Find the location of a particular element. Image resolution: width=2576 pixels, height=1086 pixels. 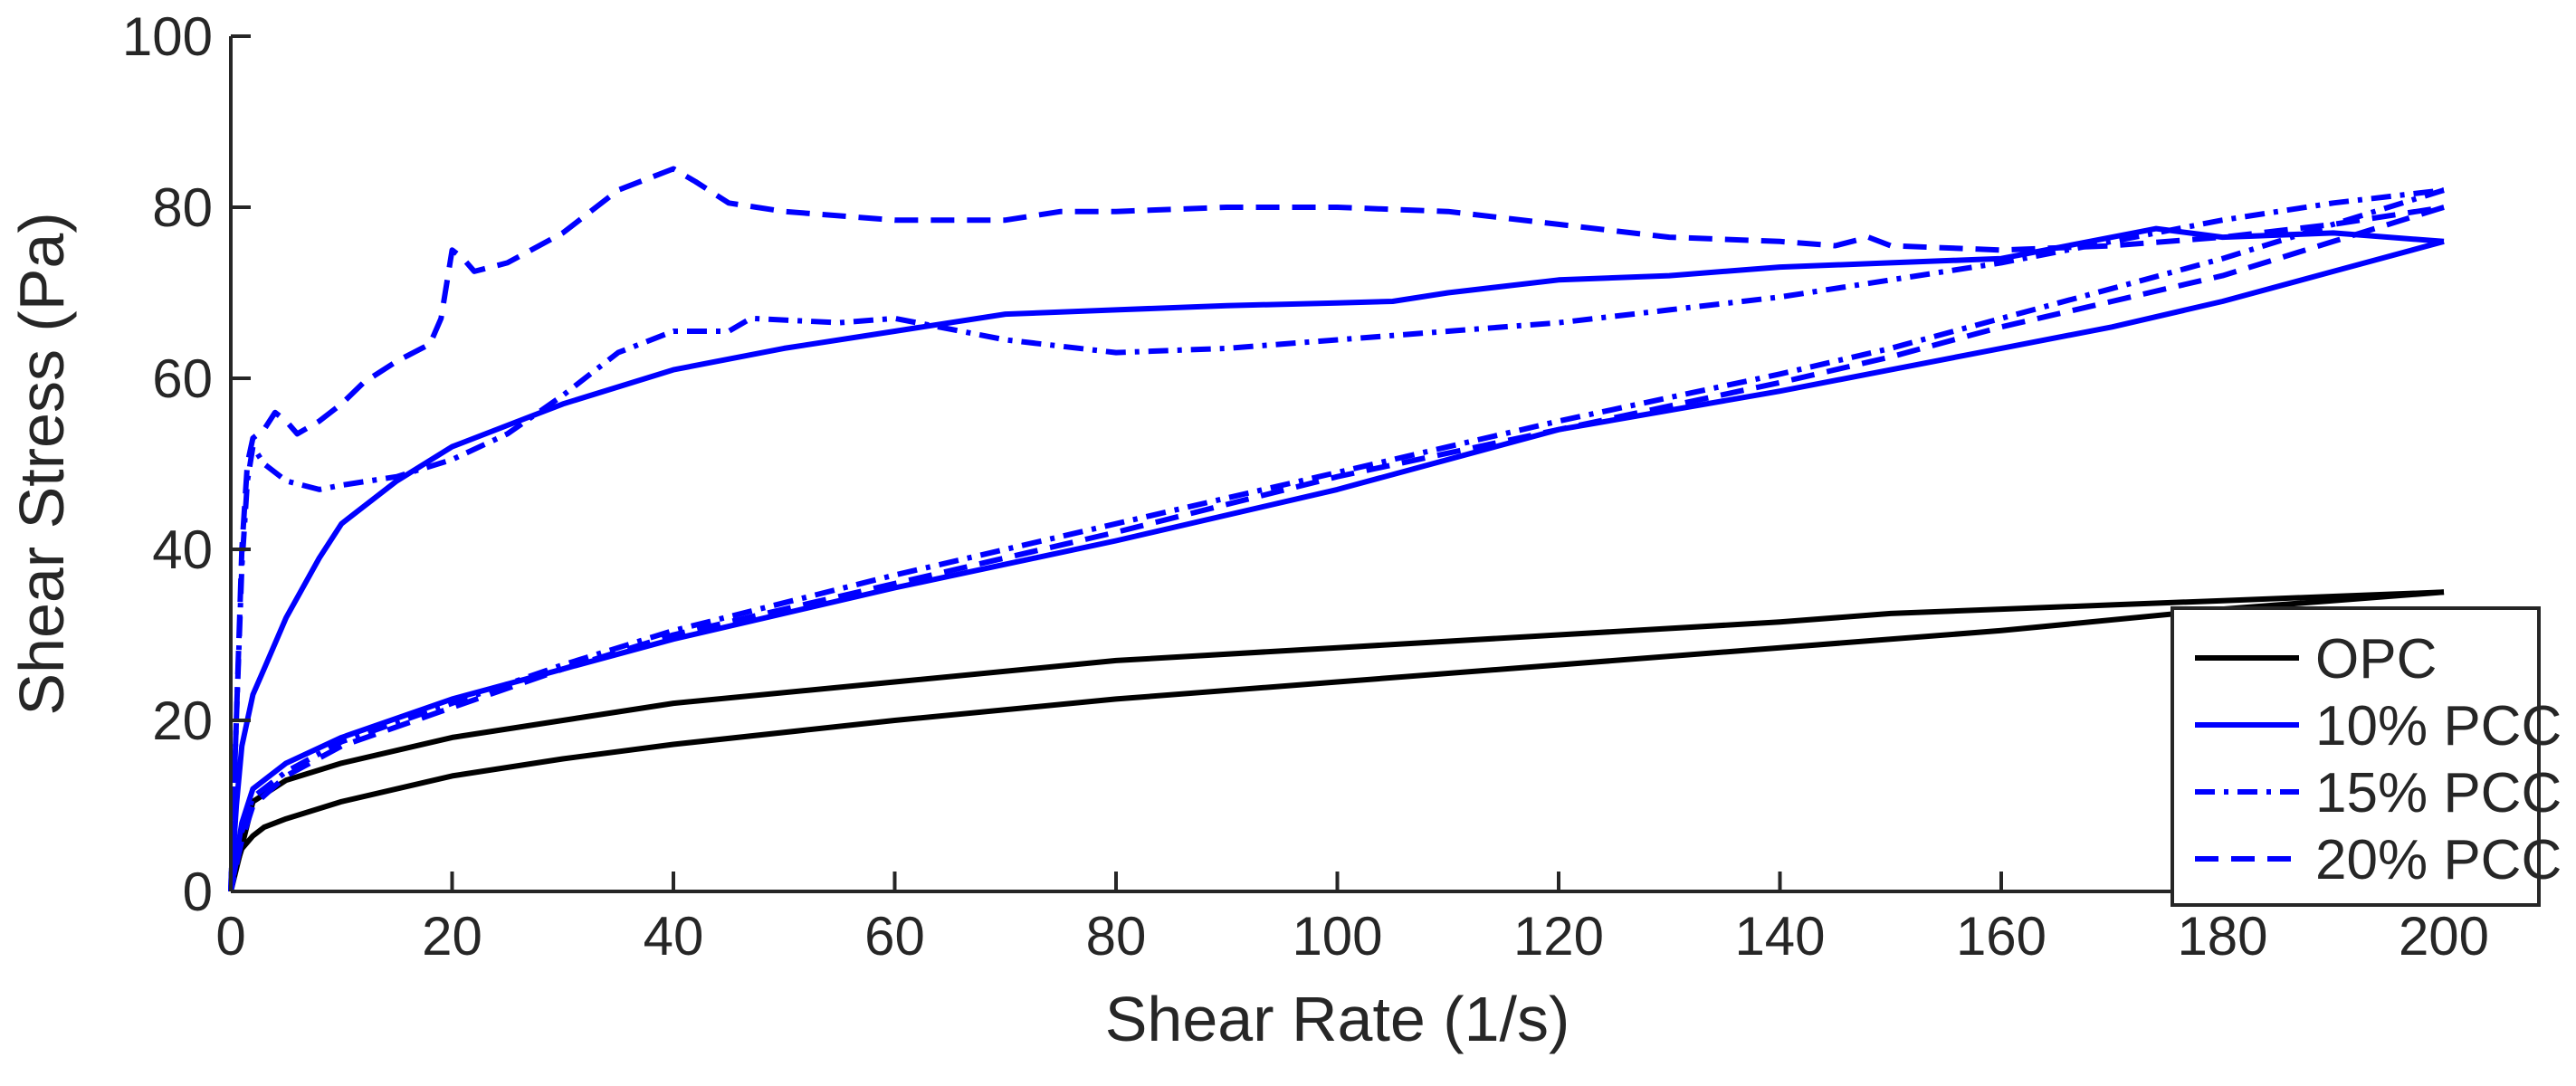

y-tick-label: 0 is located at coordinates (198, 892).